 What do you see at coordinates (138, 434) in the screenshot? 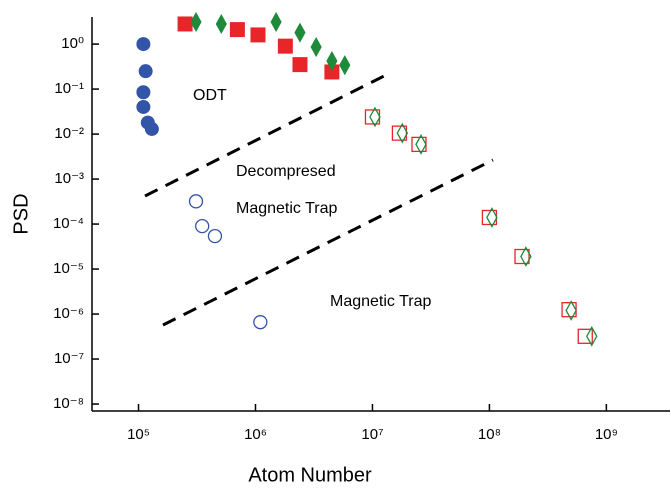
I see `x-tick-label: 10⁵` at bounding box center [138, 434].